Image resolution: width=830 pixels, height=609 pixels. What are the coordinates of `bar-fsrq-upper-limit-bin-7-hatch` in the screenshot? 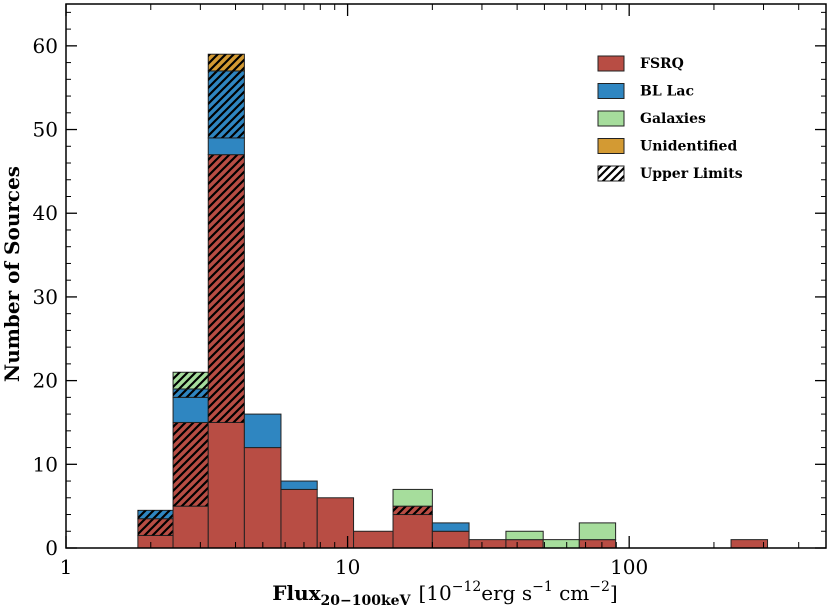 It's located at (413, 510).